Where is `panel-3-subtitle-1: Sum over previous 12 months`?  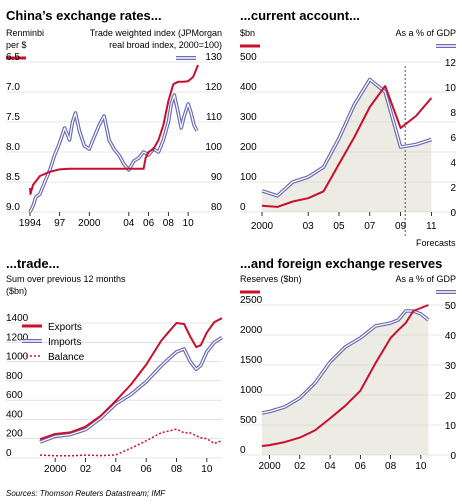 panel-3-subtitle-1: Sum over previous 12 months is located at coordinates (66, 279).